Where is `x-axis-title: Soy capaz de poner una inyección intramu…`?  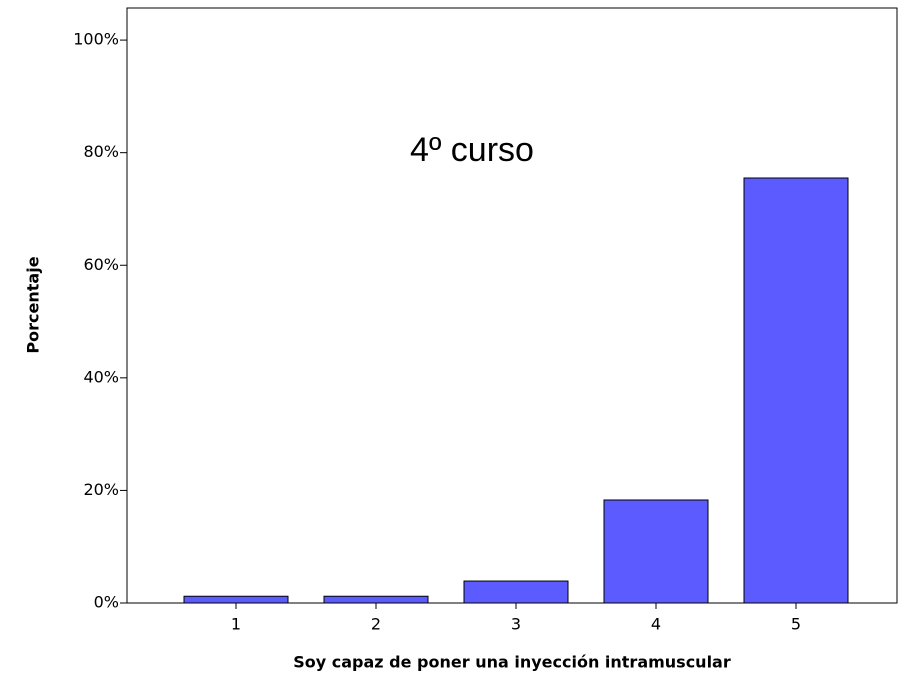
x-axis-title: Soy capaz de poner una inyección intramu… is located at coordinates (512, 662).